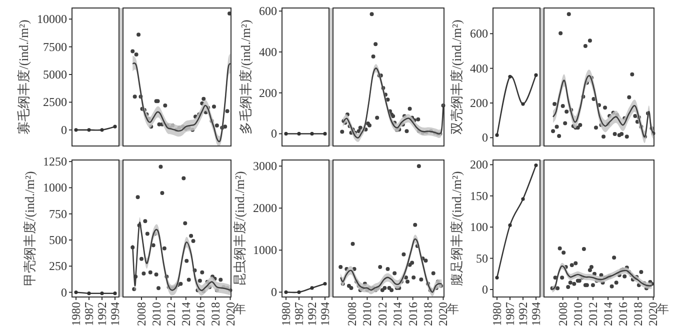 Image resolution: width=687 pixels, height=336 pixels. What do you see at coordinates (58, 240) in the screenshot?
I see `y-tick-label: 500` at bounding box center [58, 240].